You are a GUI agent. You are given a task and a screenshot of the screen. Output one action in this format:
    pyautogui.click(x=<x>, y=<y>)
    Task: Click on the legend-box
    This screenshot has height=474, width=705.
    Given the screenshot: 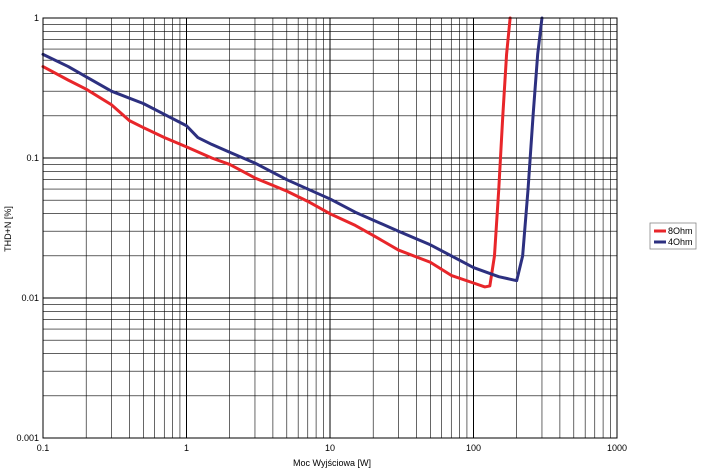 What is the action you would take?
    pyautogui.click(x=673, y=236)
    